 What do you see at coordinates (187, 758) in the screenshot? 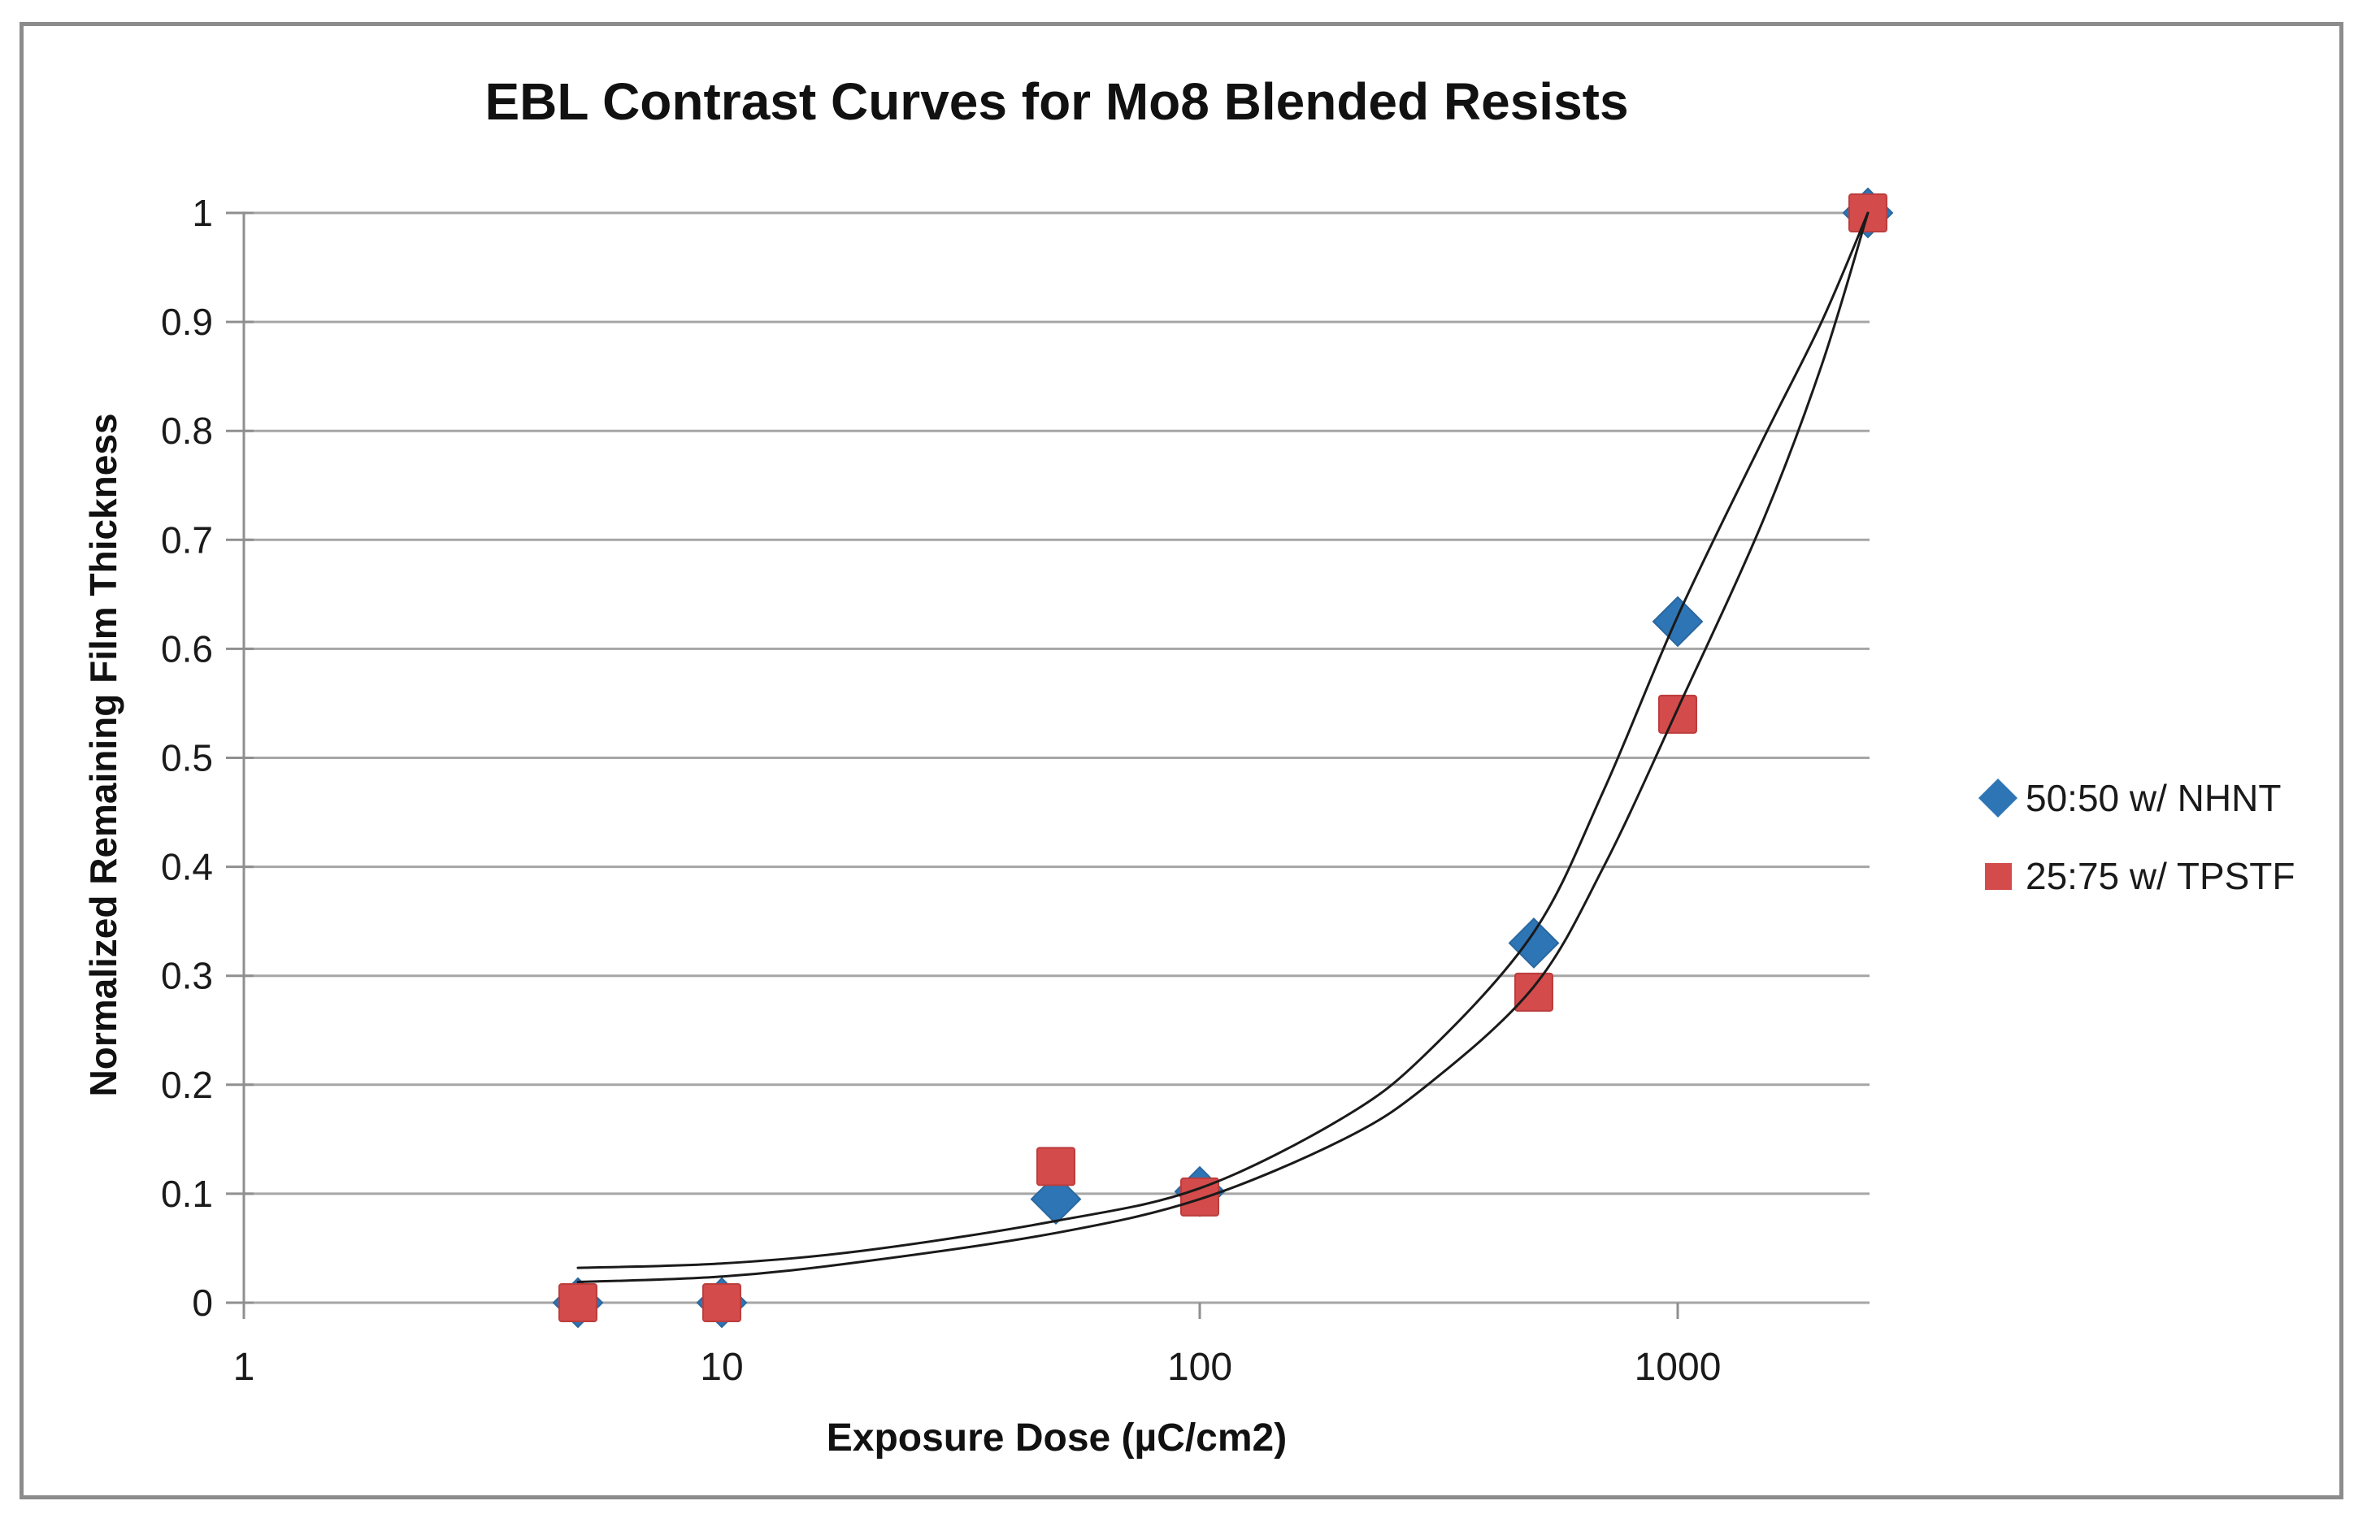
I see `y-tick-label: 0.5` at bounding box center [187, 758].